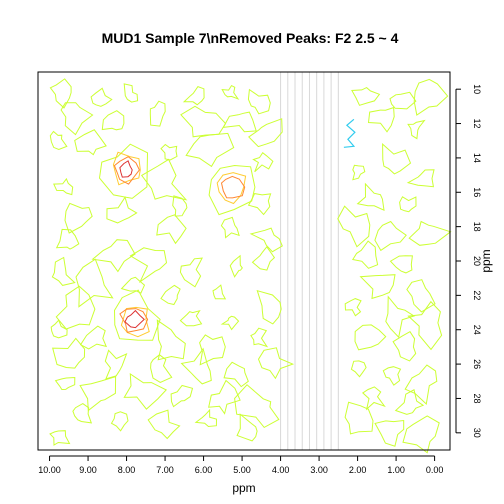 The image size is (504, 504). Describe the element at coordinates (349, 133) in the screenshot. I see `negative-contour` at that location.